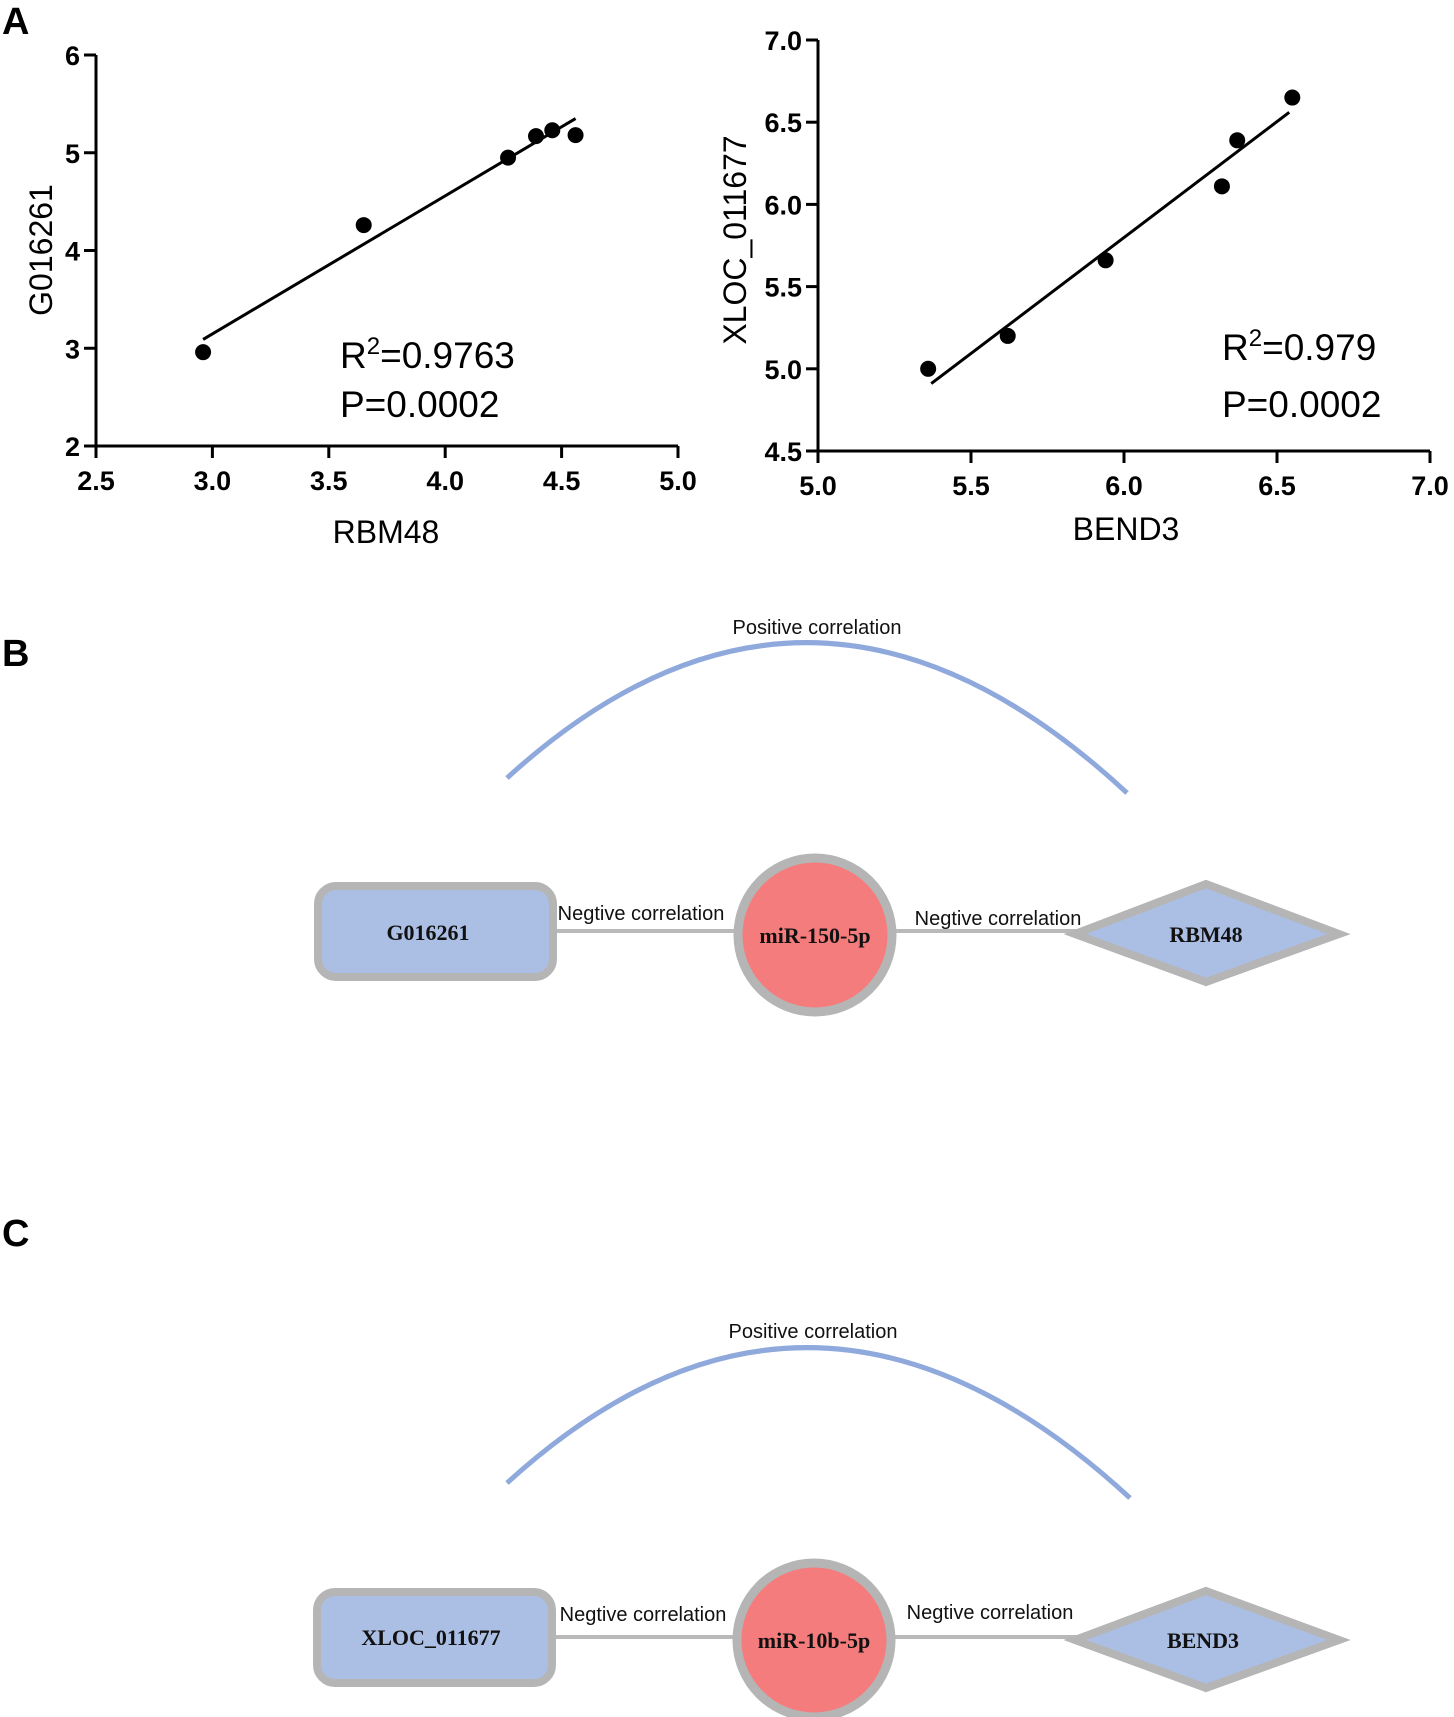 Image resolution: width=1454 pixels, height=1717 pixels. I want to click on y-tick-label: 3, so click(72, 349).